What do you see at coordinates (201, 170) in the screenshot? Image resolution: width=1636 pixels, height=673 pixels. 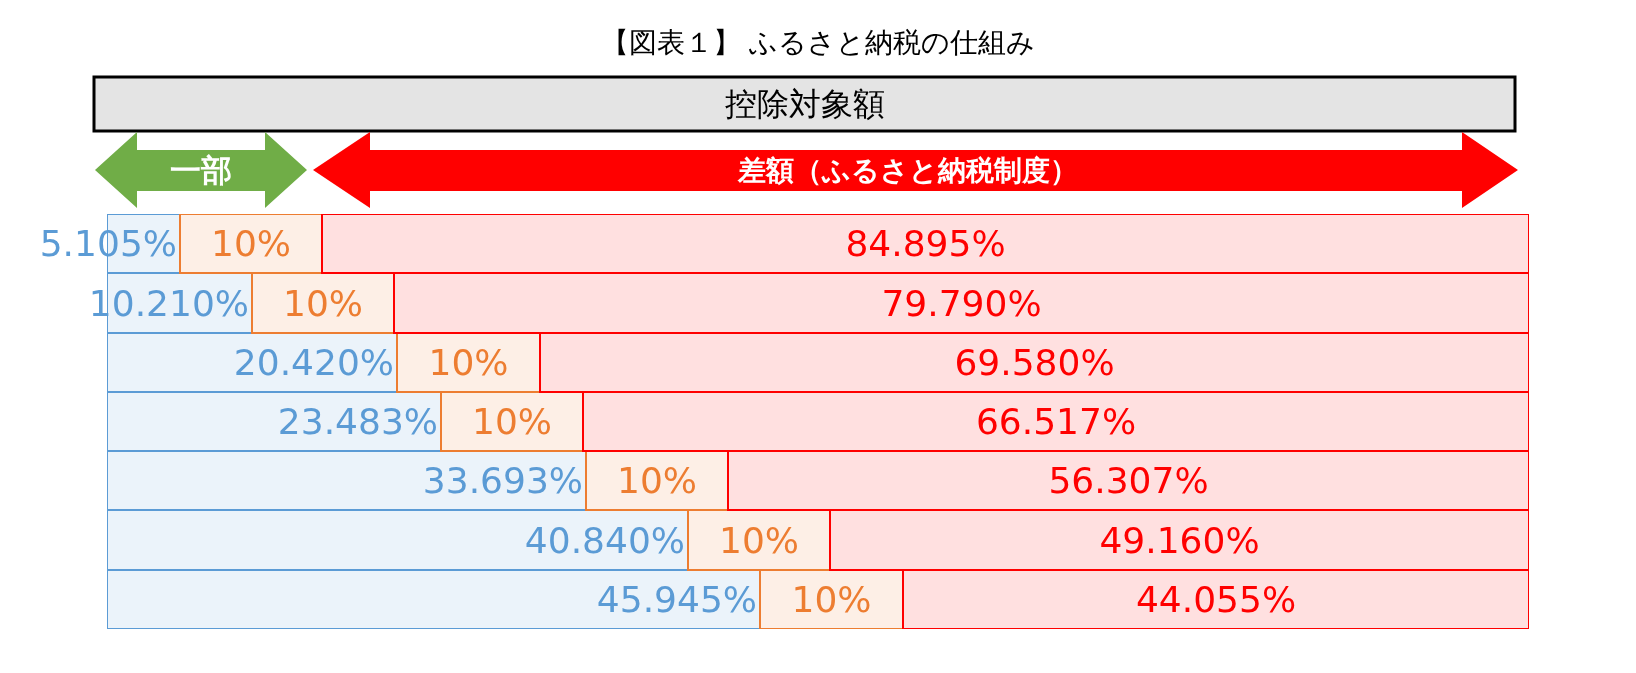 I see `text: 一部` at bounding box center [201, 170].